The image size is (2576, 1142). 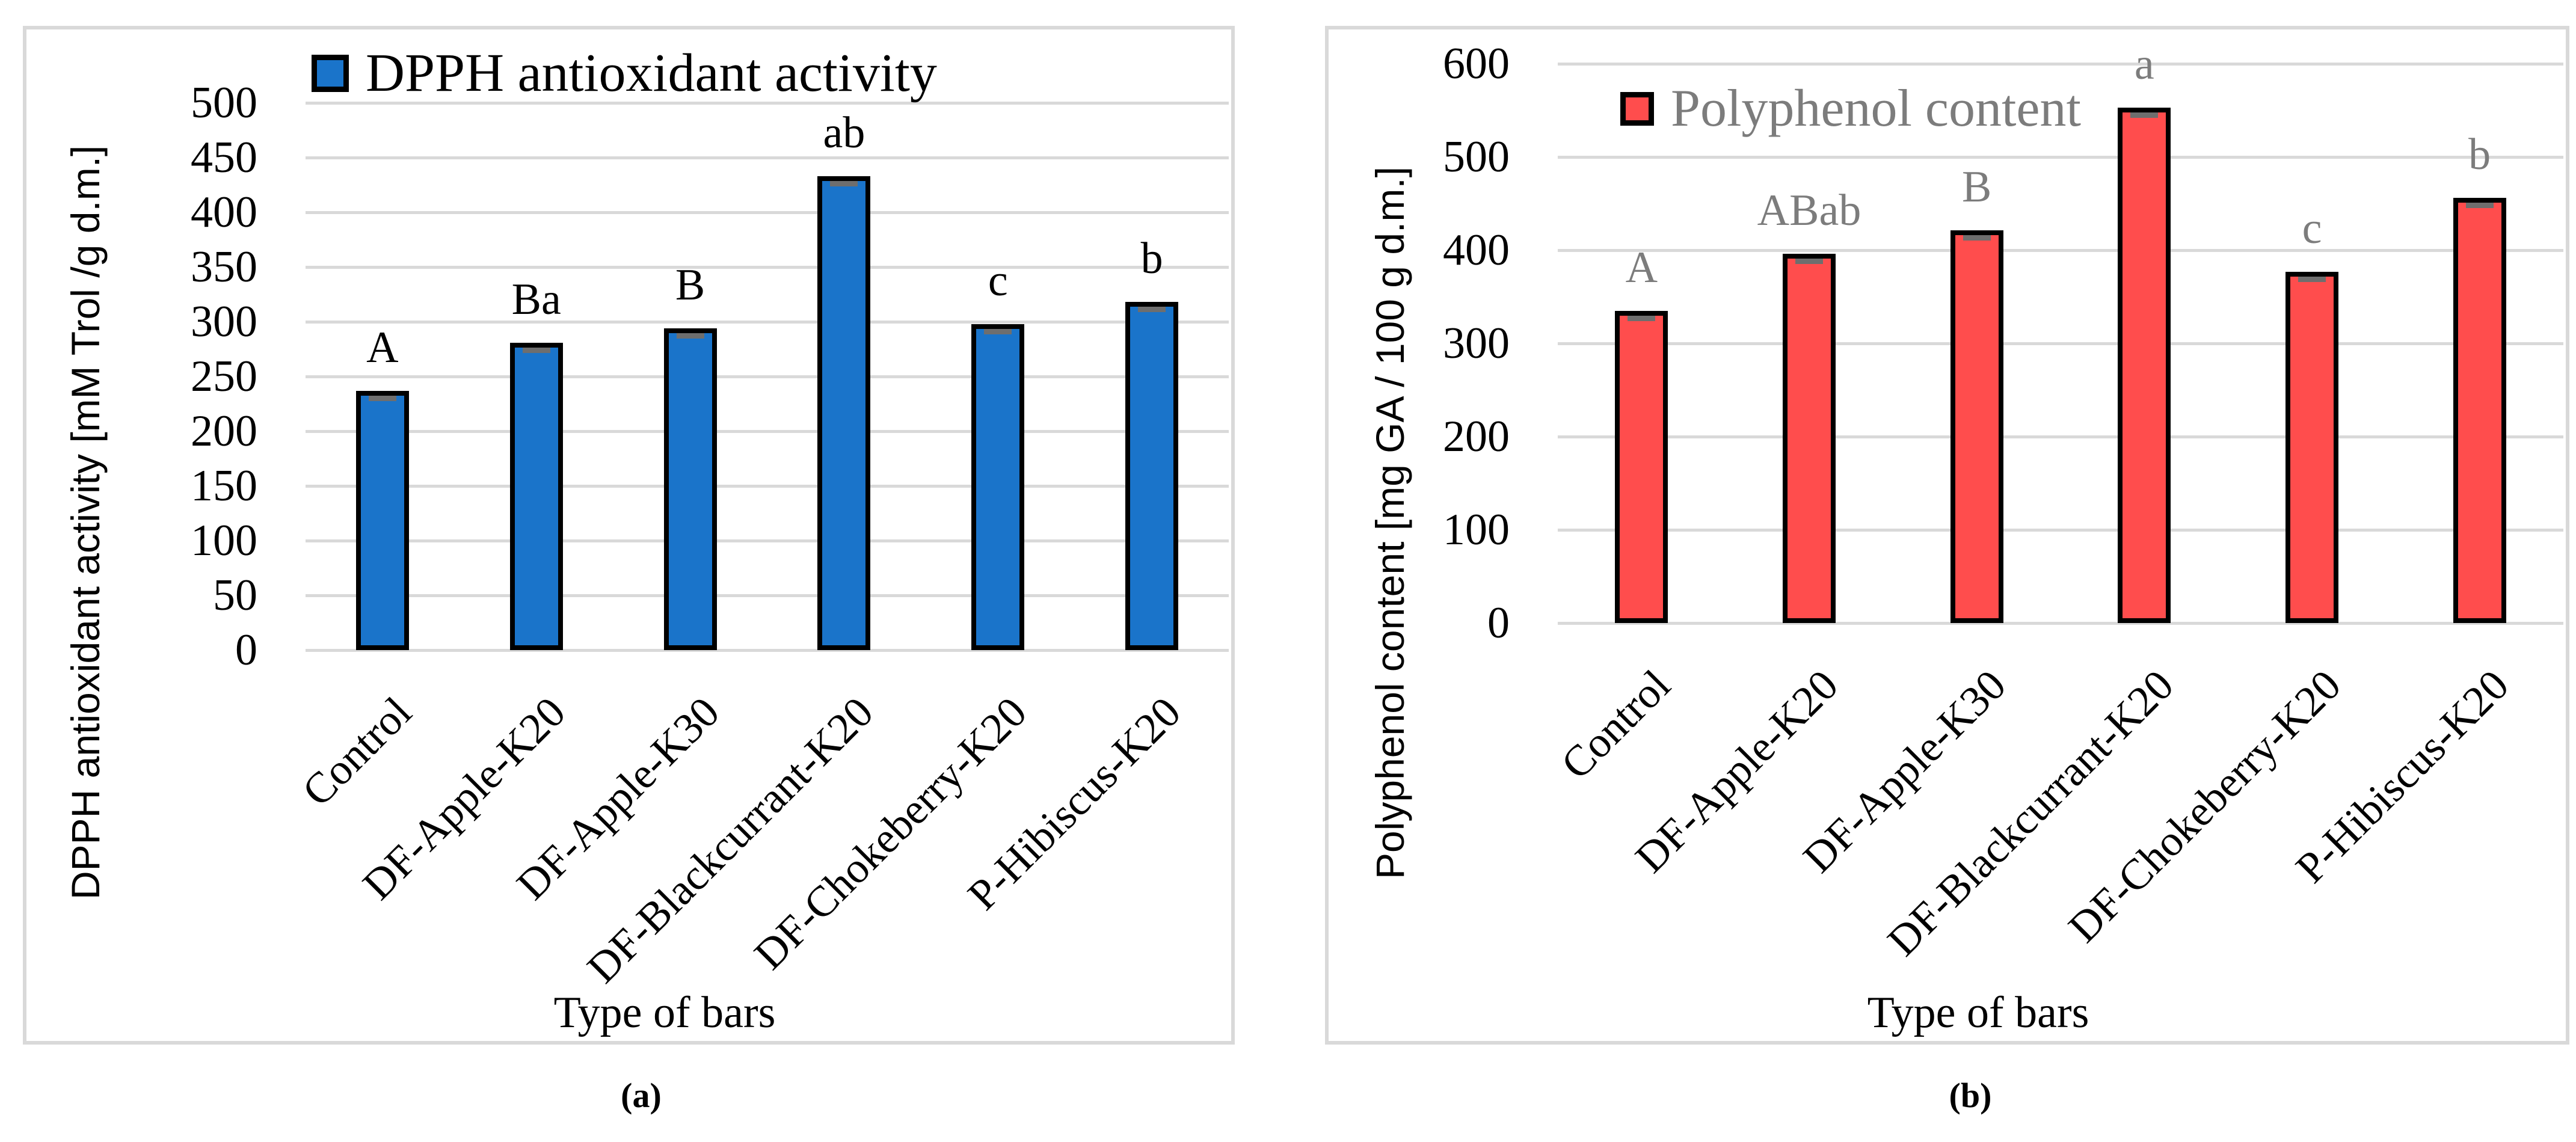 What do you see at coordinates (1637, 109) in the screenshot?
I see `legend-swatch-b` at bounding box center [1637, 109].